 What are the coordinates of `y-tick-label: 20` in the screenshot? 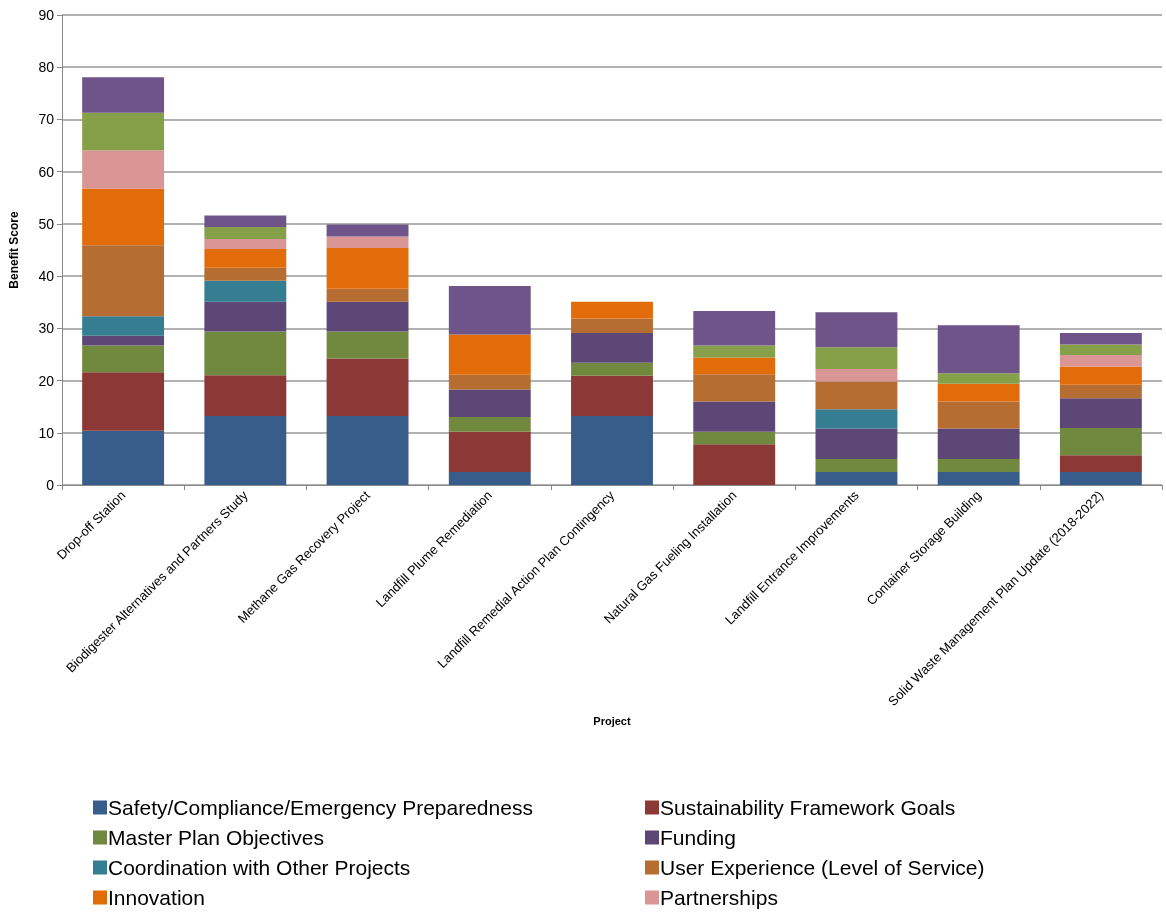 It's located at (46, 380).